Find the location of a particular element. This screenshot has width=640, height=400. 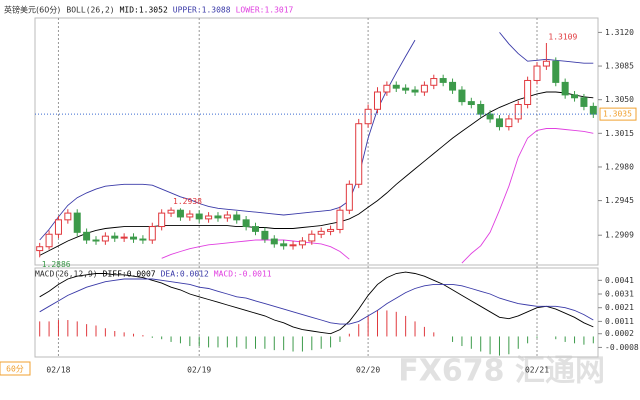

y-tick-label: 1.2980 is located at coordinates (619, 166).